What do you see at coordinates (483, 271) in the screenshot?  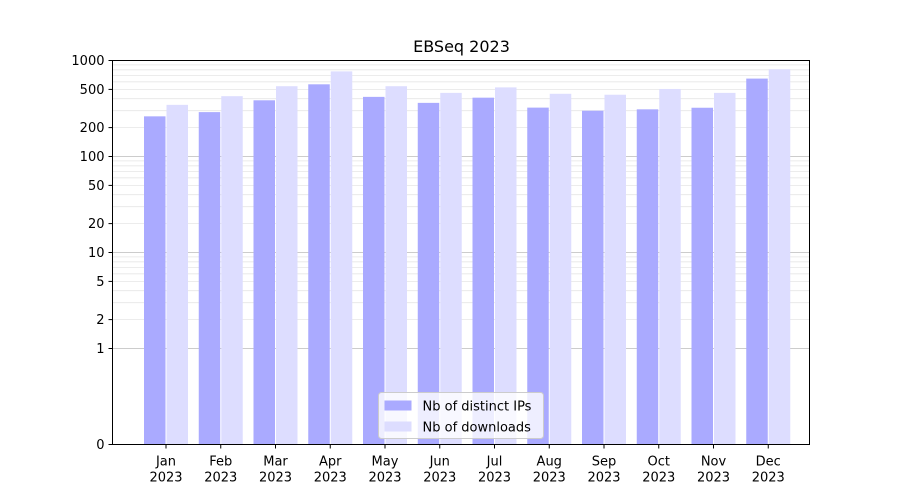 I see `bar-ips-jul` at bounding box center [483, 271].